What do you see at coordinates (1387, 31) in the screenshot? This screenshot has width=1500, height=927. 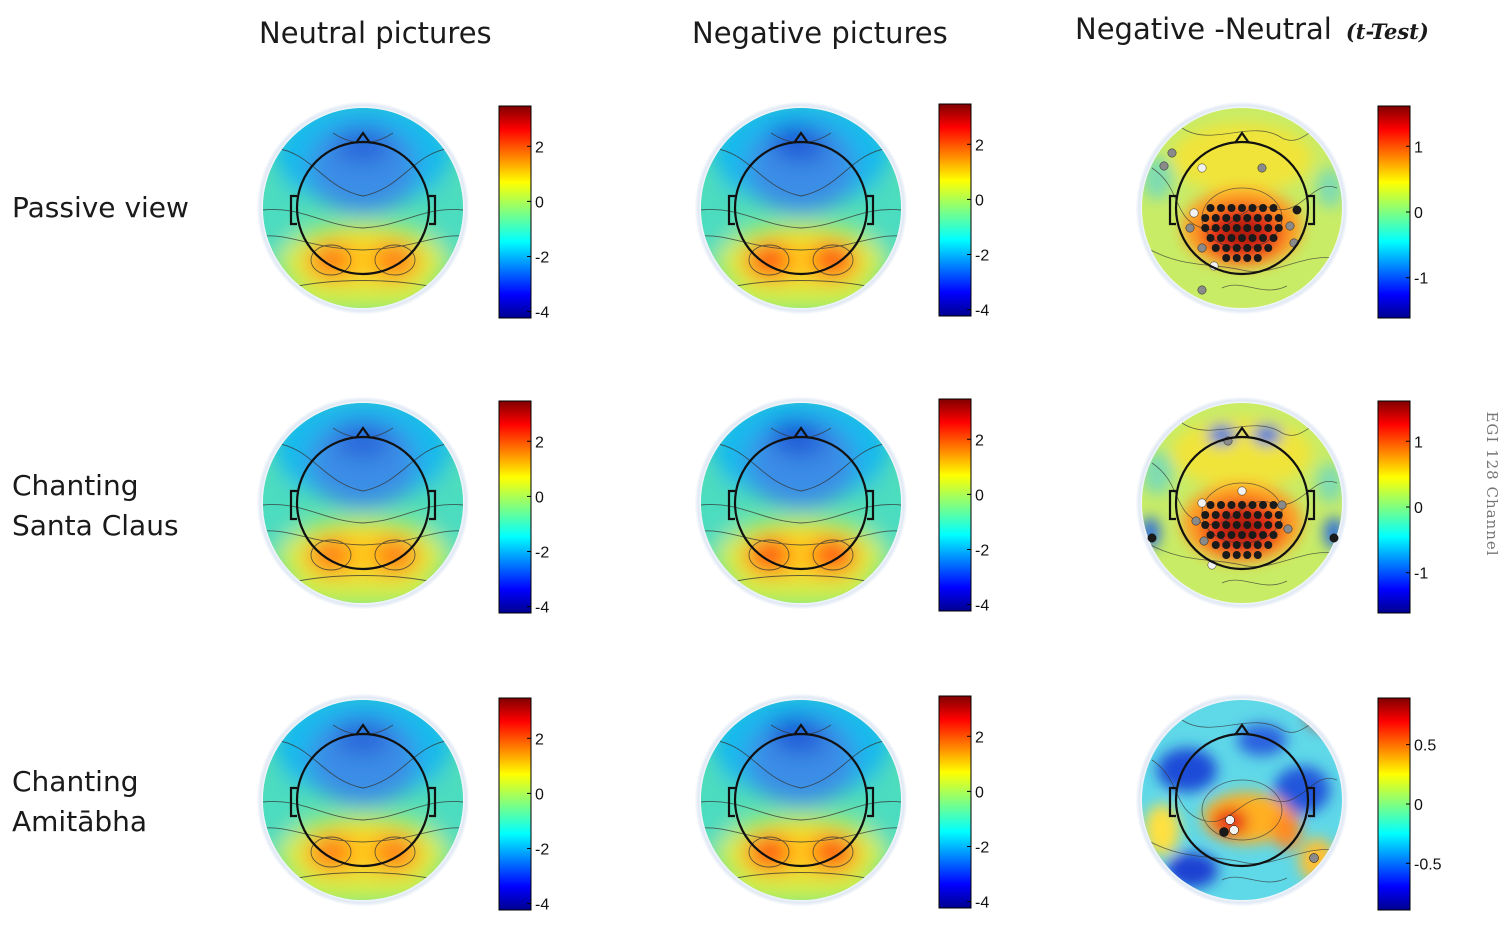 I see `t-test-note: (t-Test)` at bounding box center [1387, 31].